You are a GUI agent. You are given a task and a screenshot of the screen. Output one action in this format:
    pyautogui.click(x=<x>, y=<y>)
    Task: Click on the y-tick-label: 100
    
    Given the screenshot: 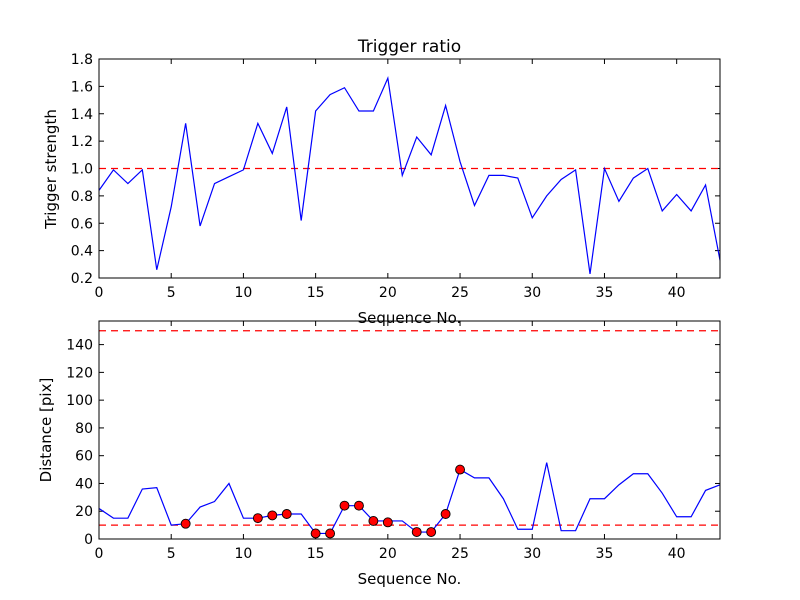 What is the action you would take?
    pyautogui.click(x=79, y=401)
    